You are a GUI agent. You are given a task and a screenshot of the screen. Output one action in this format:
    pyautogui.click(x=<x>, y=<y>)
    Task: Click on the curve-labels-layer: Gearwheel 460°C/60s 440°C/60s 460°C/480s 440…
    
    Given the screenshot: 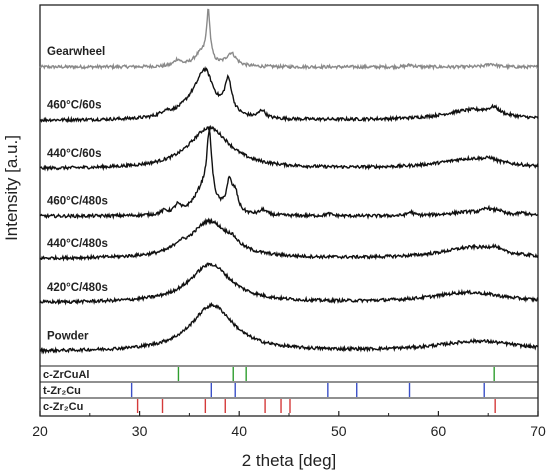 What is the action you would take?
    pyautogui.click(x=77, y=194)
    